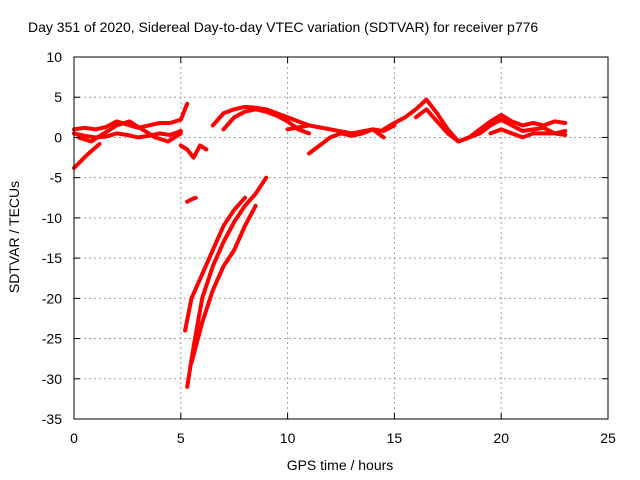 The image size is (640, 480). What do you see at coordinates (395, 438) in the screenshot?
I see `x-tick-label: 15` at bounding box center [395, 438].